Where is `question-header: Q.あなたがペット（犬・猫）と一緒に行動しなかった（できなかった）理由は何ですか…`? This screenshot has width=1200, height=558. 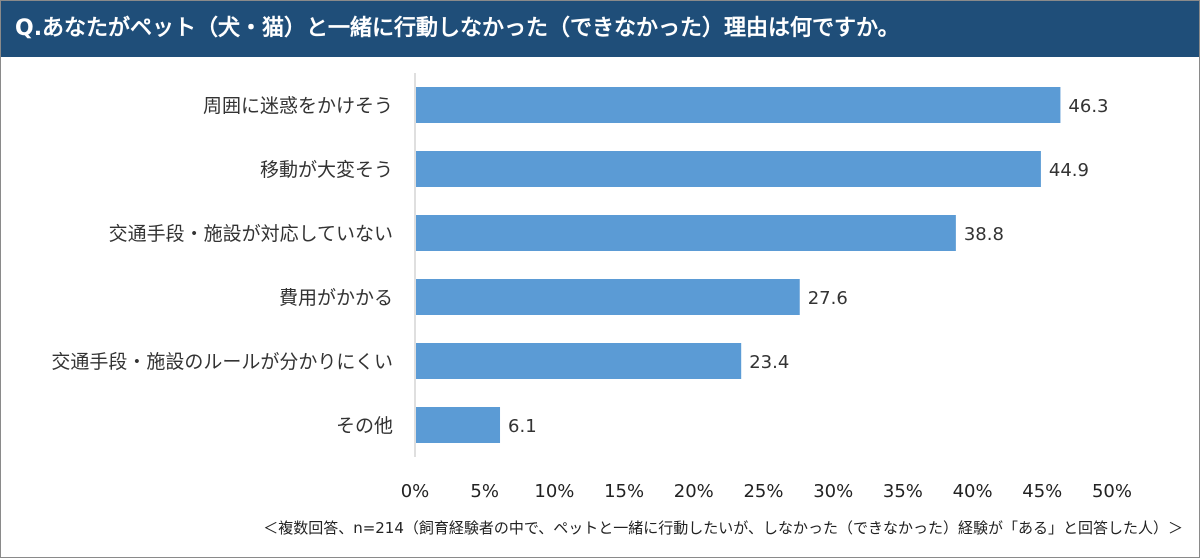 question-header: Q.あなたがペット（犬・猫）と一緒に行動しなかった（できなかった）理由は何ですか… is located at coordinates (600, 29).